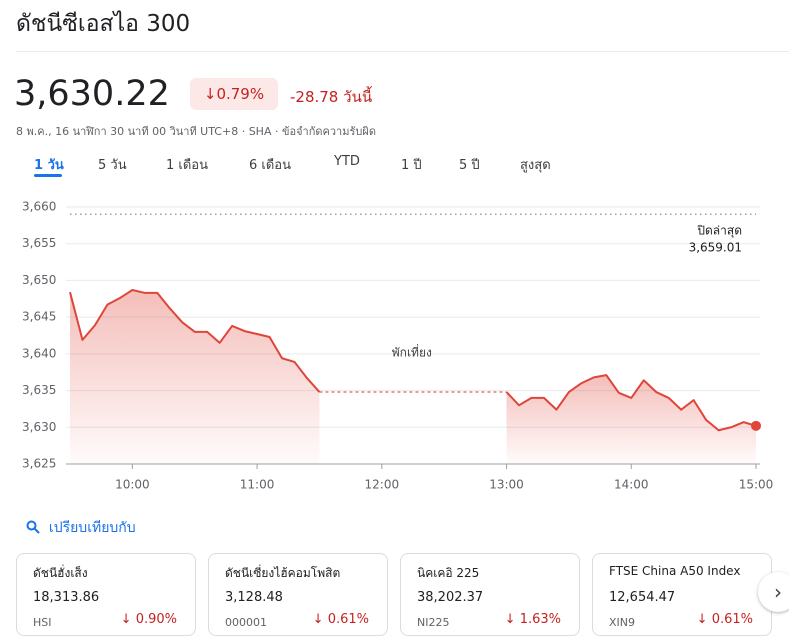 The image size is (789, 640). What do you see at coordinates (257, 485) in the screenshot?
I see `x-tick-label: 11:00` at bounding box center [257, 485].